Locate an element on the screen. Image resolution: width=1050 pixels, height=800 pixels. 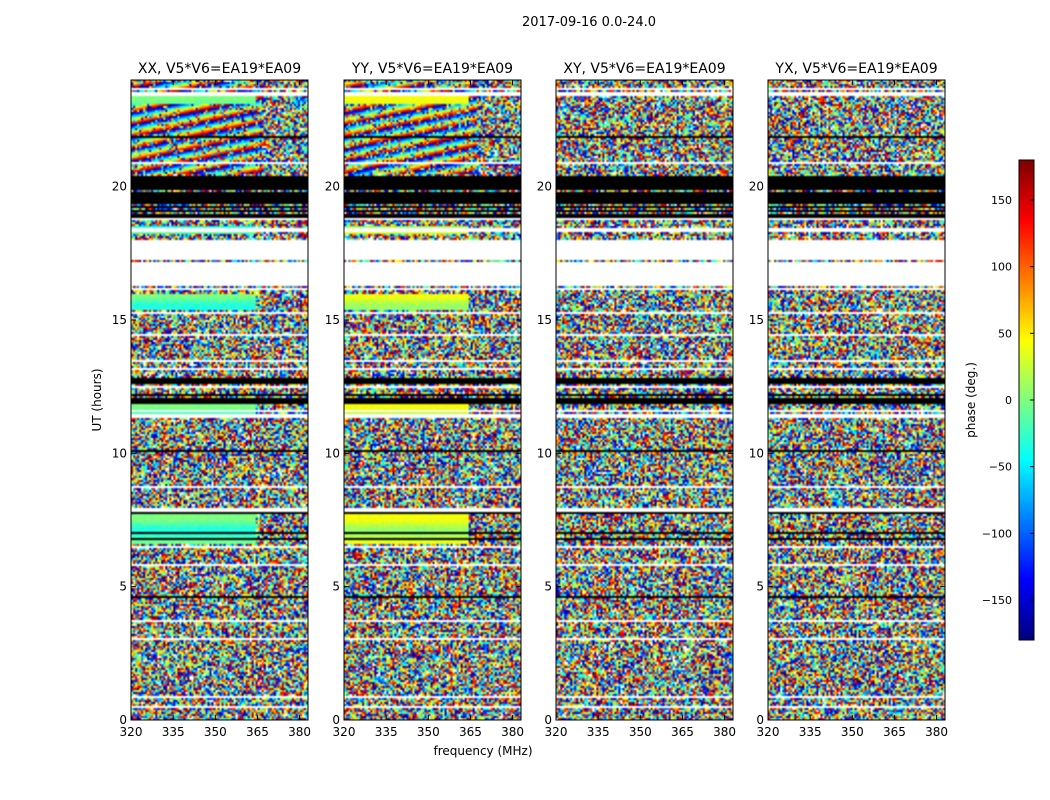
heatmap-xy is located at coordinates (644, 400).